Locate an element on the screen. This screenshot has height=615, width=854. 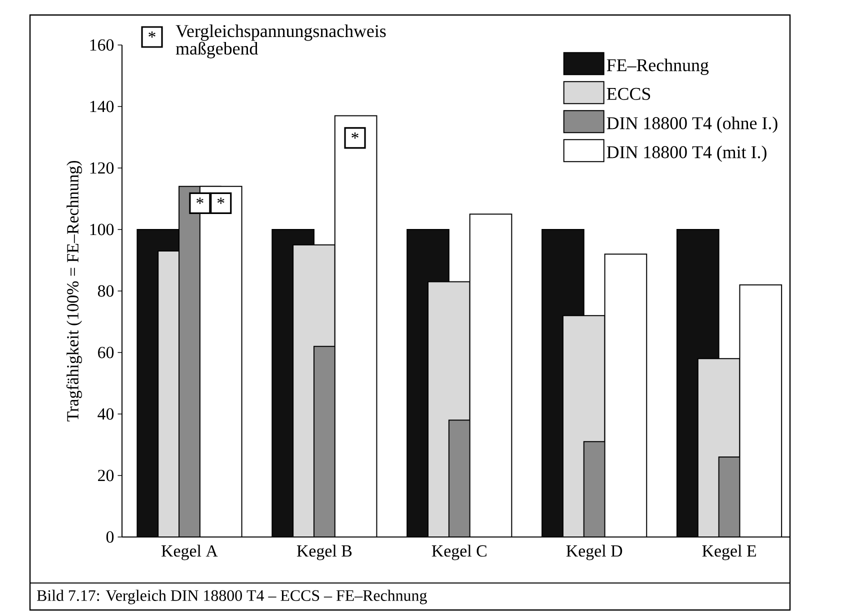
x-tick-label: Kegel E is located at coordinates (729, 552).